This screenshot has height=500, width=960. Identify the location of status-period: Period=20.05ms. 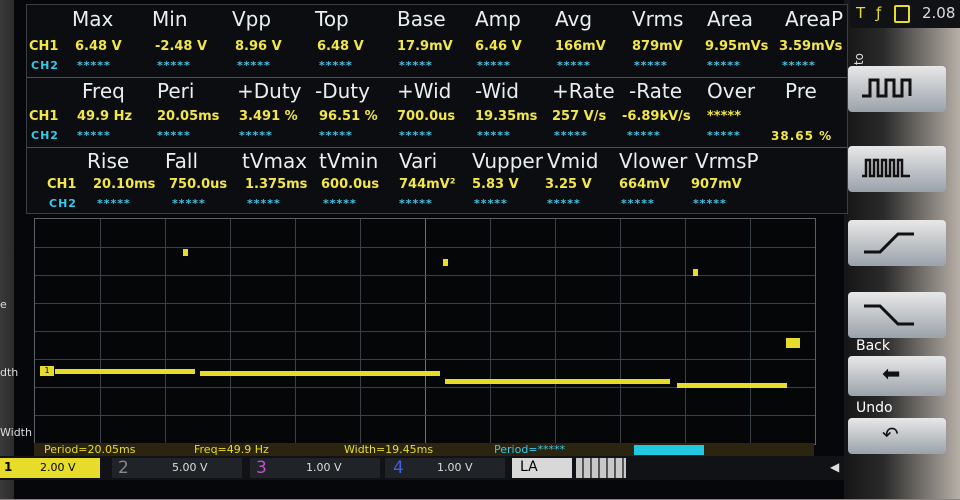
(90, 449).